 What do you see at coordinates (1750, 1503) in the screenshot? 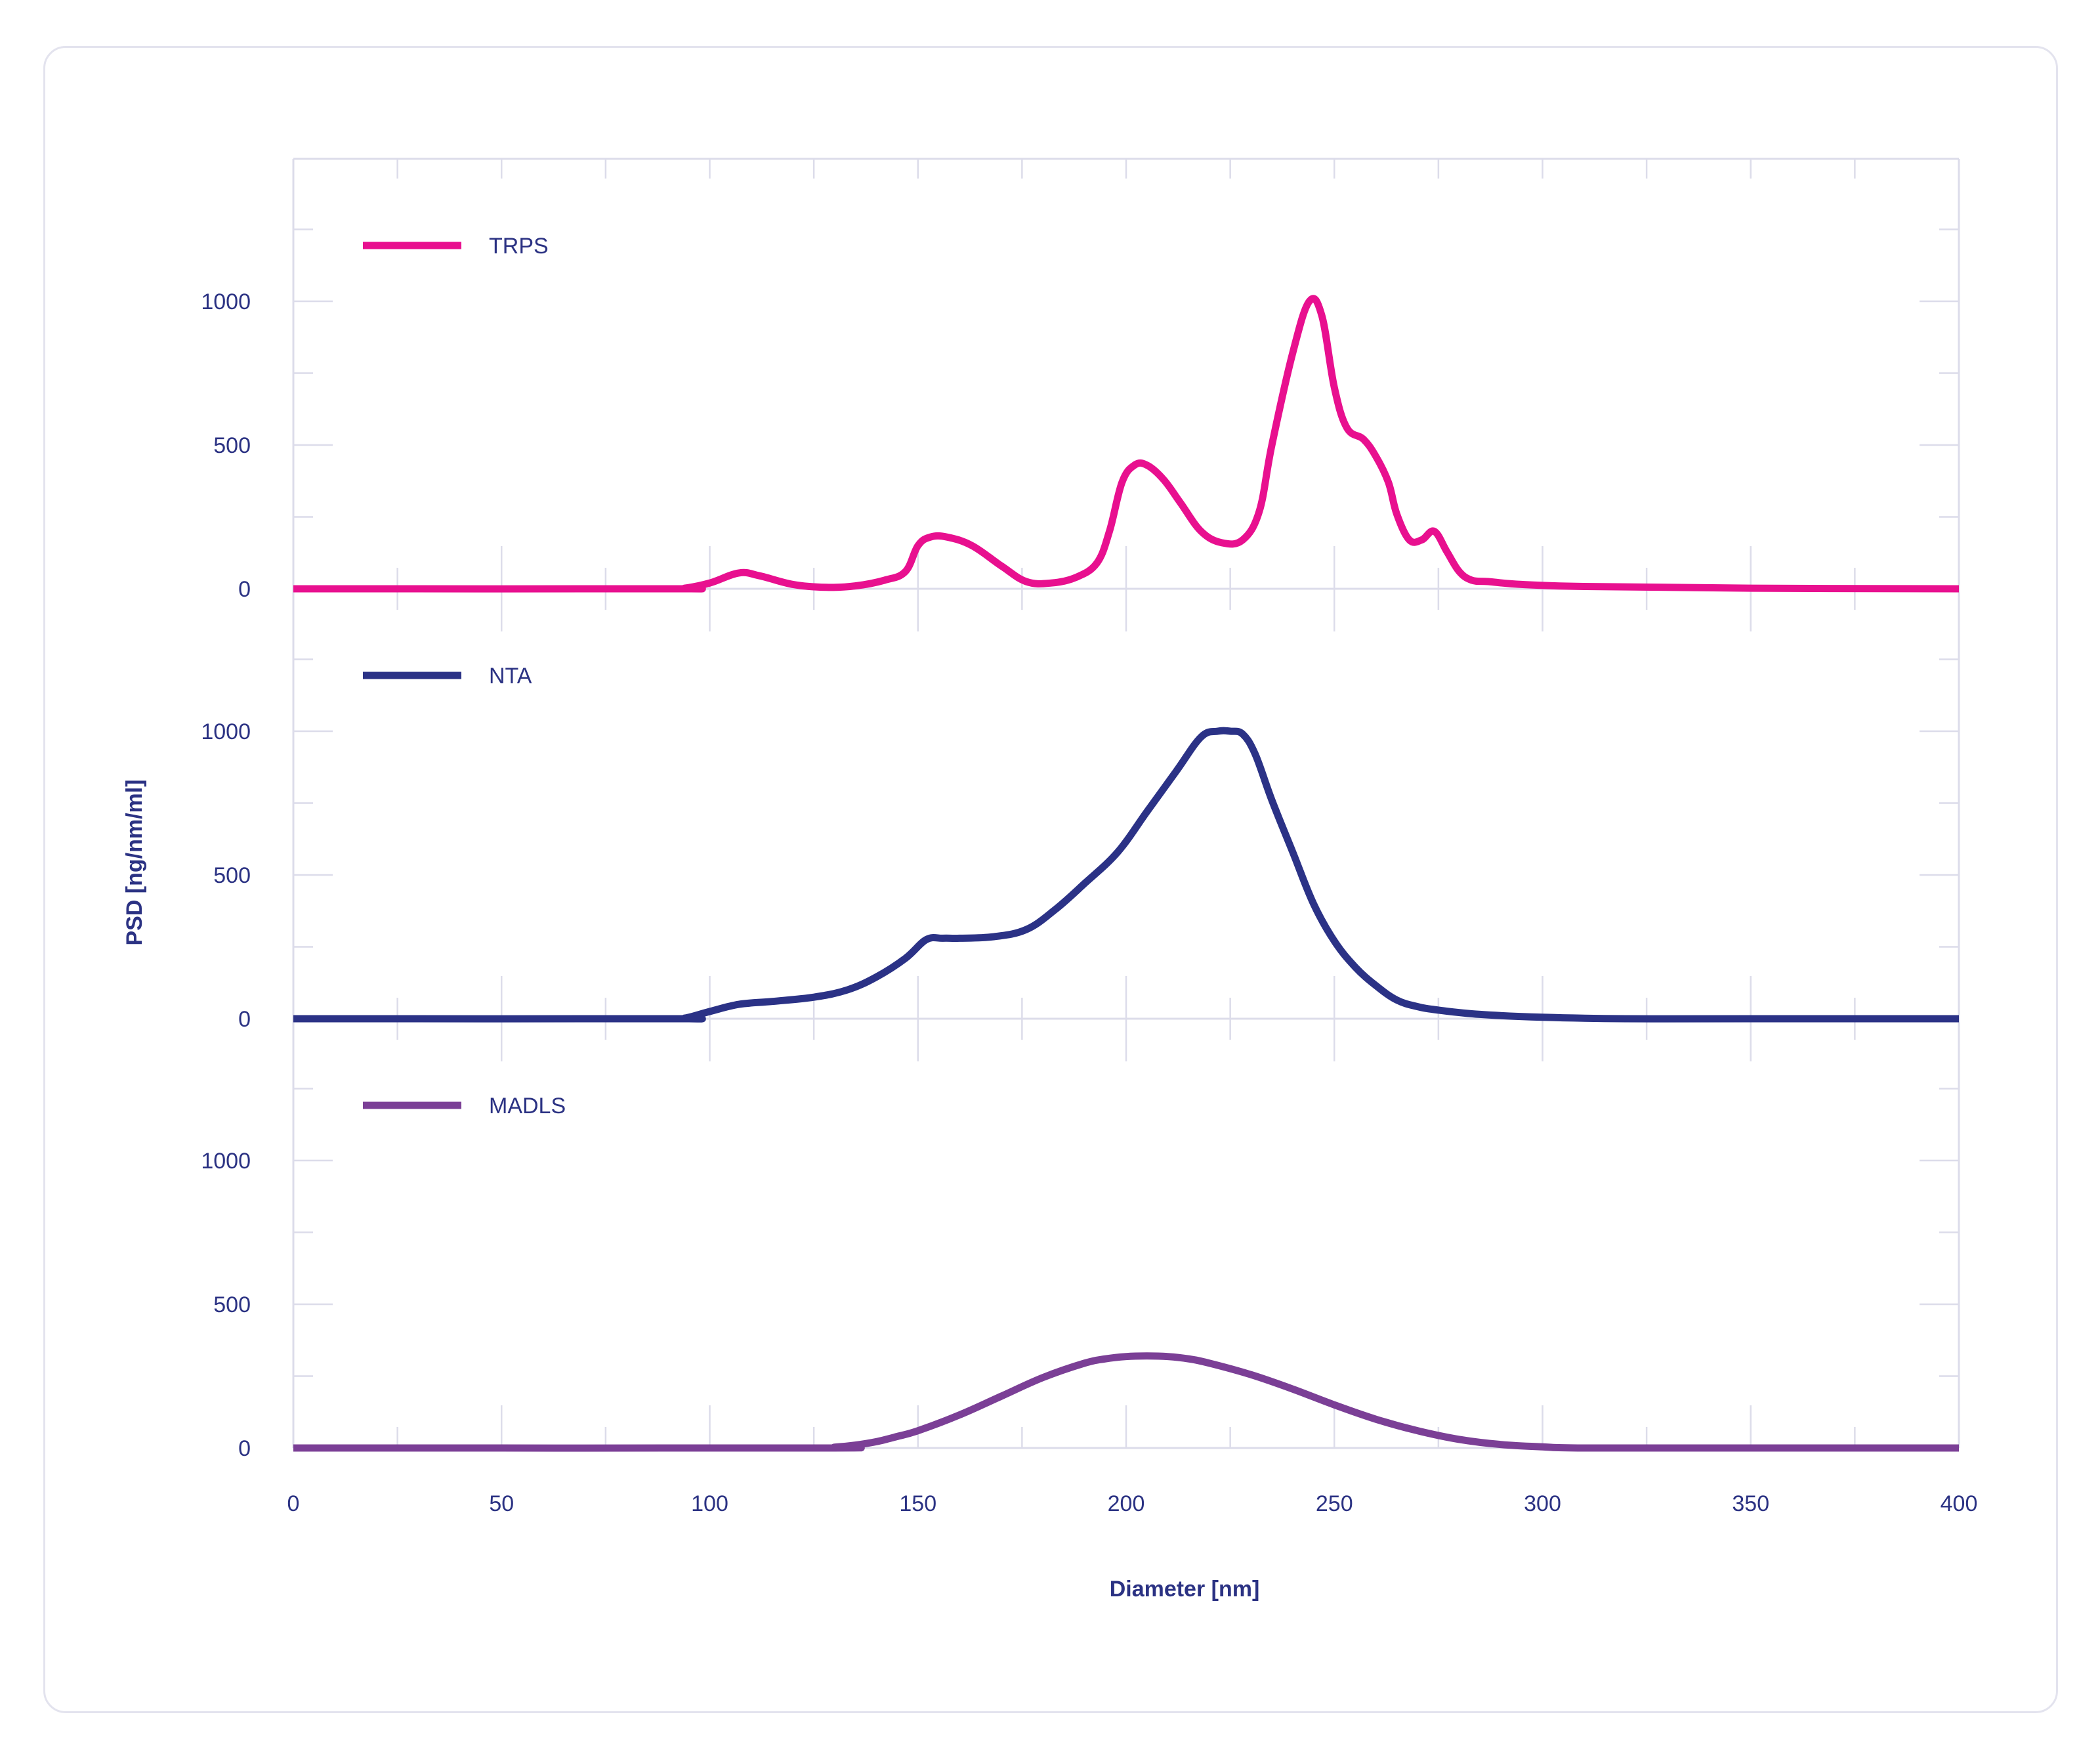
I see `x-tick-label: 350` at bounding box center [1750, 1503].